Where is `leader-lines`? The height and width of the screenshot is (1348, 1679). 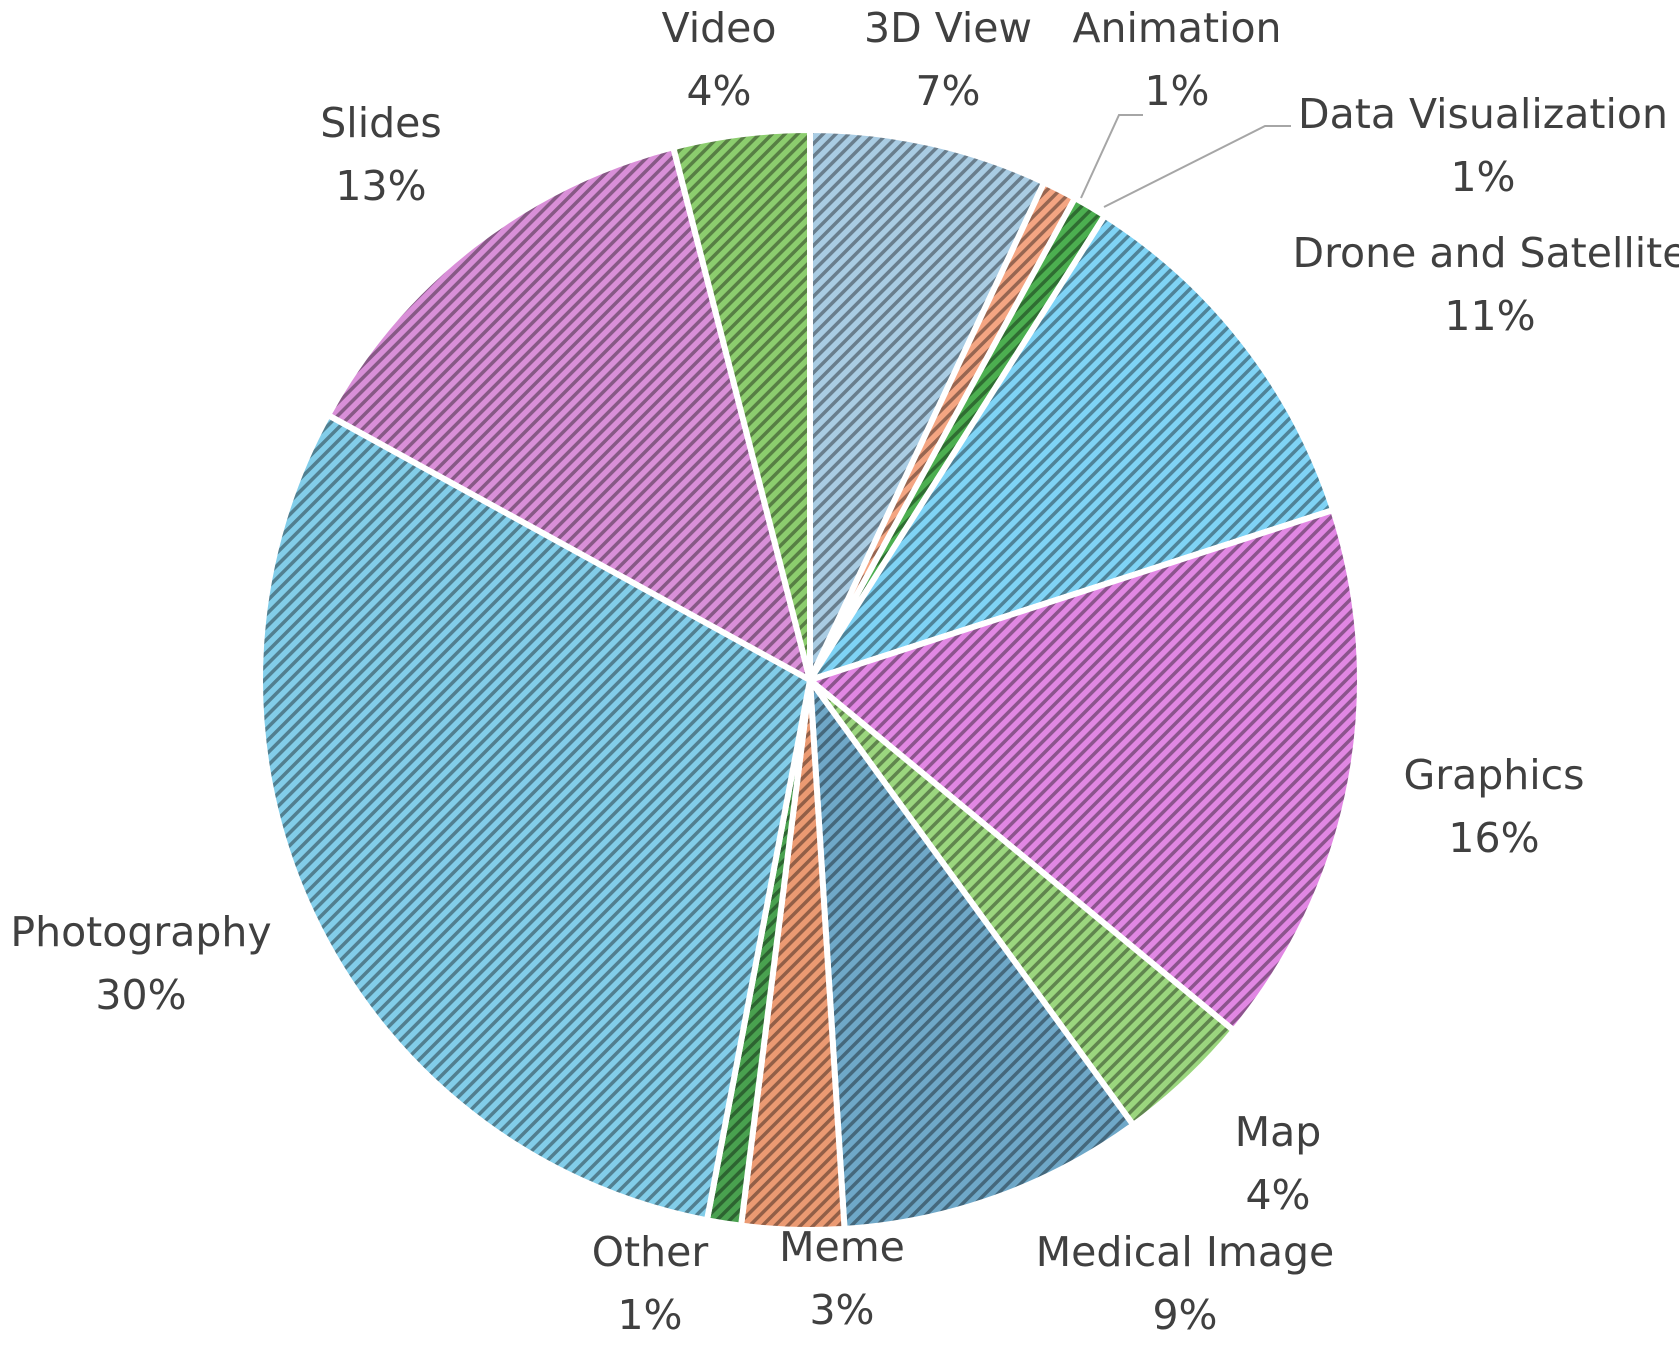
leader-lines is located at coordinates (1185, 161).